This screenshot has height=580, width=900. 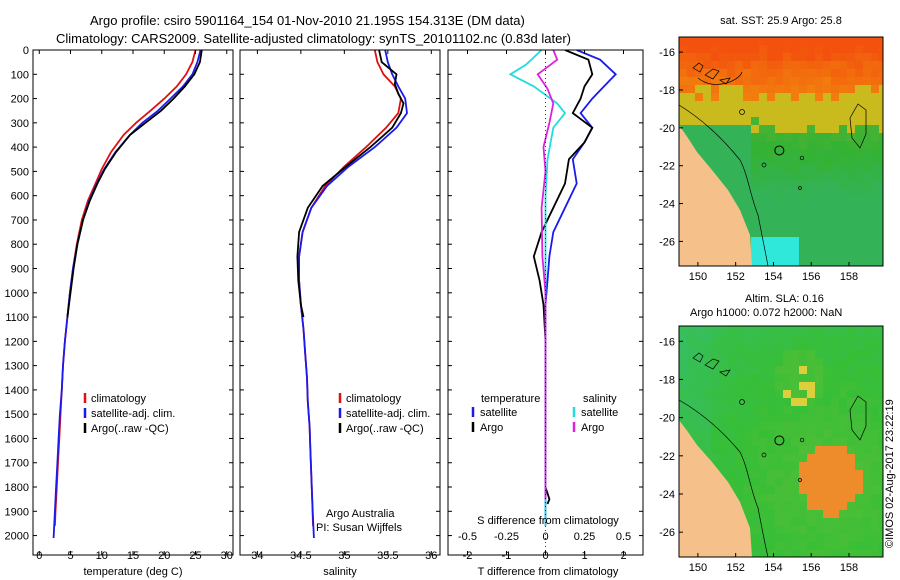 What do you see at coordinates (507, 556) in the screenshot?
I see `difference-xtick-label-1: -1` at bounding box center [507, 556].